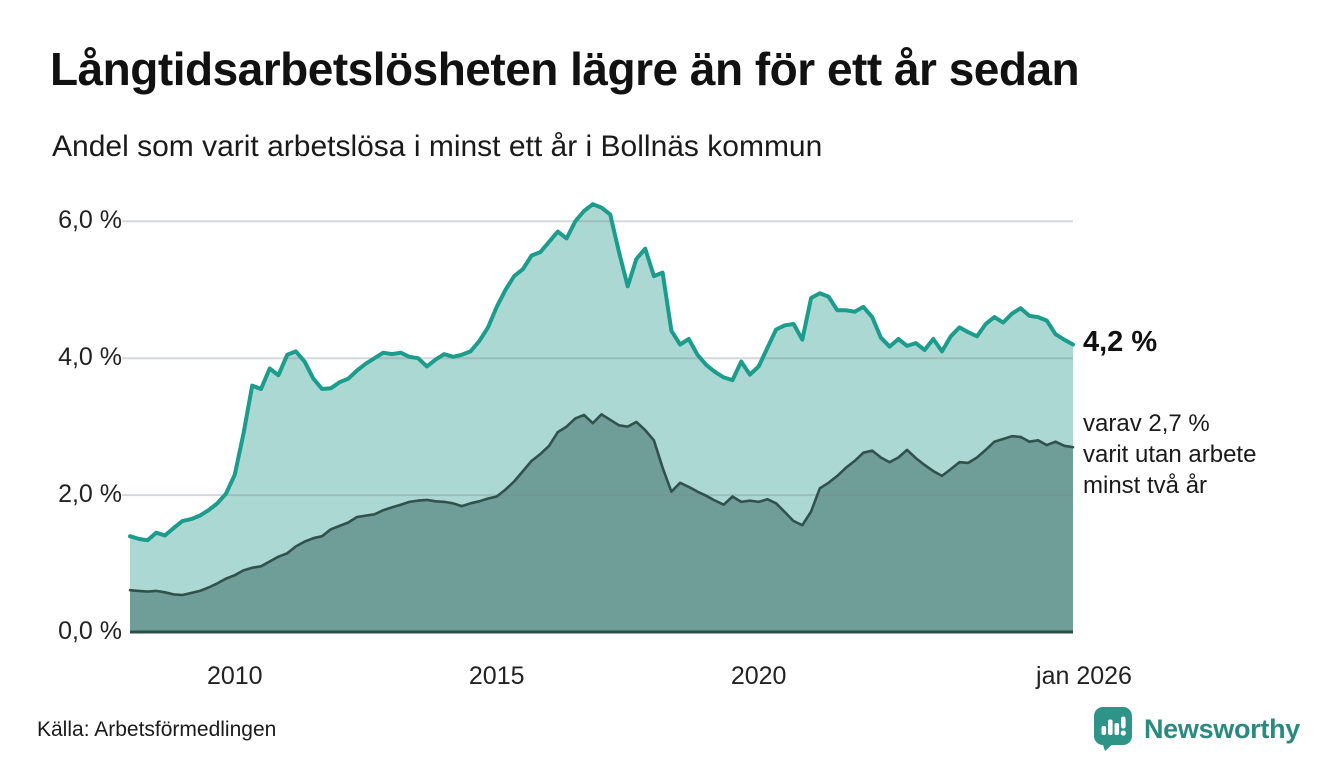  Describe the element at coordinates (1120, 342) in the screenshot. I see `end-value-label: 4,2 %` at that location.